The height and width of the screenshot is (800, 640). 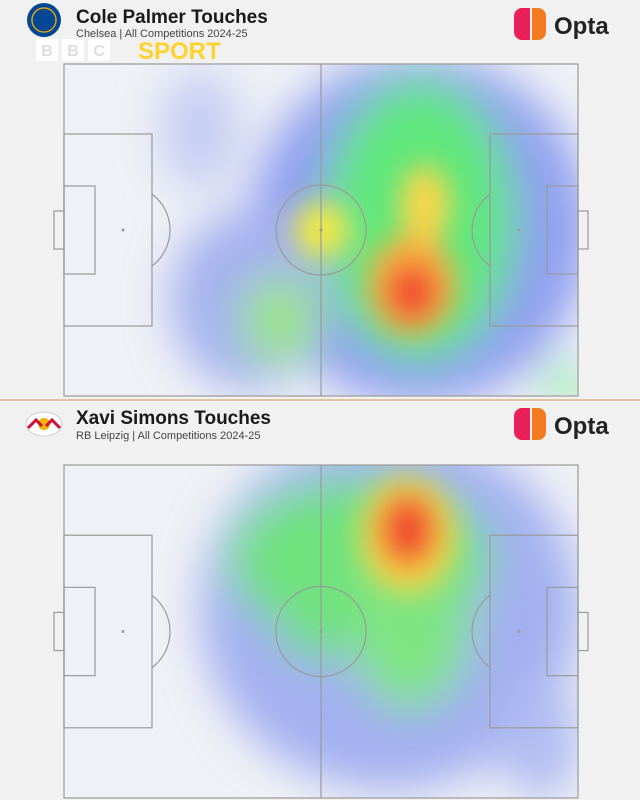 What do you see at coordinates (172, 17) in the screenshot?
I see `title: Cole Palmer Touches` at bounding box center [172, 17].